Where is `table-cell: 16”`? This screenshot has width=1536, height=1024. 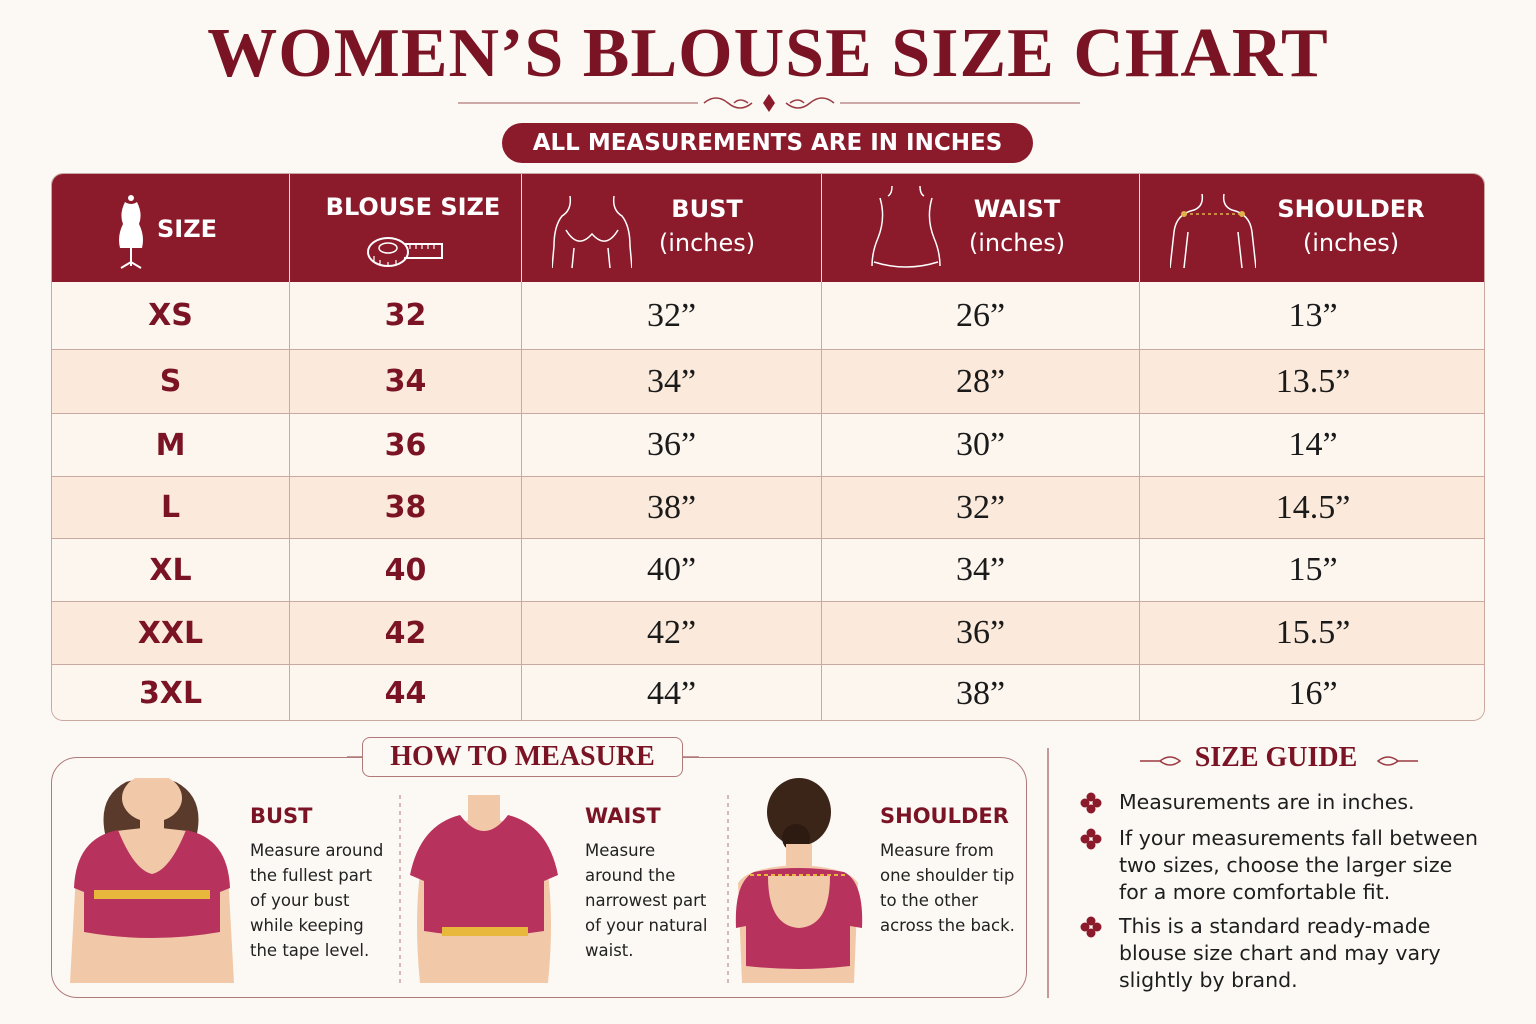 table-cell: 16” is located at coordinates (1312, 692).